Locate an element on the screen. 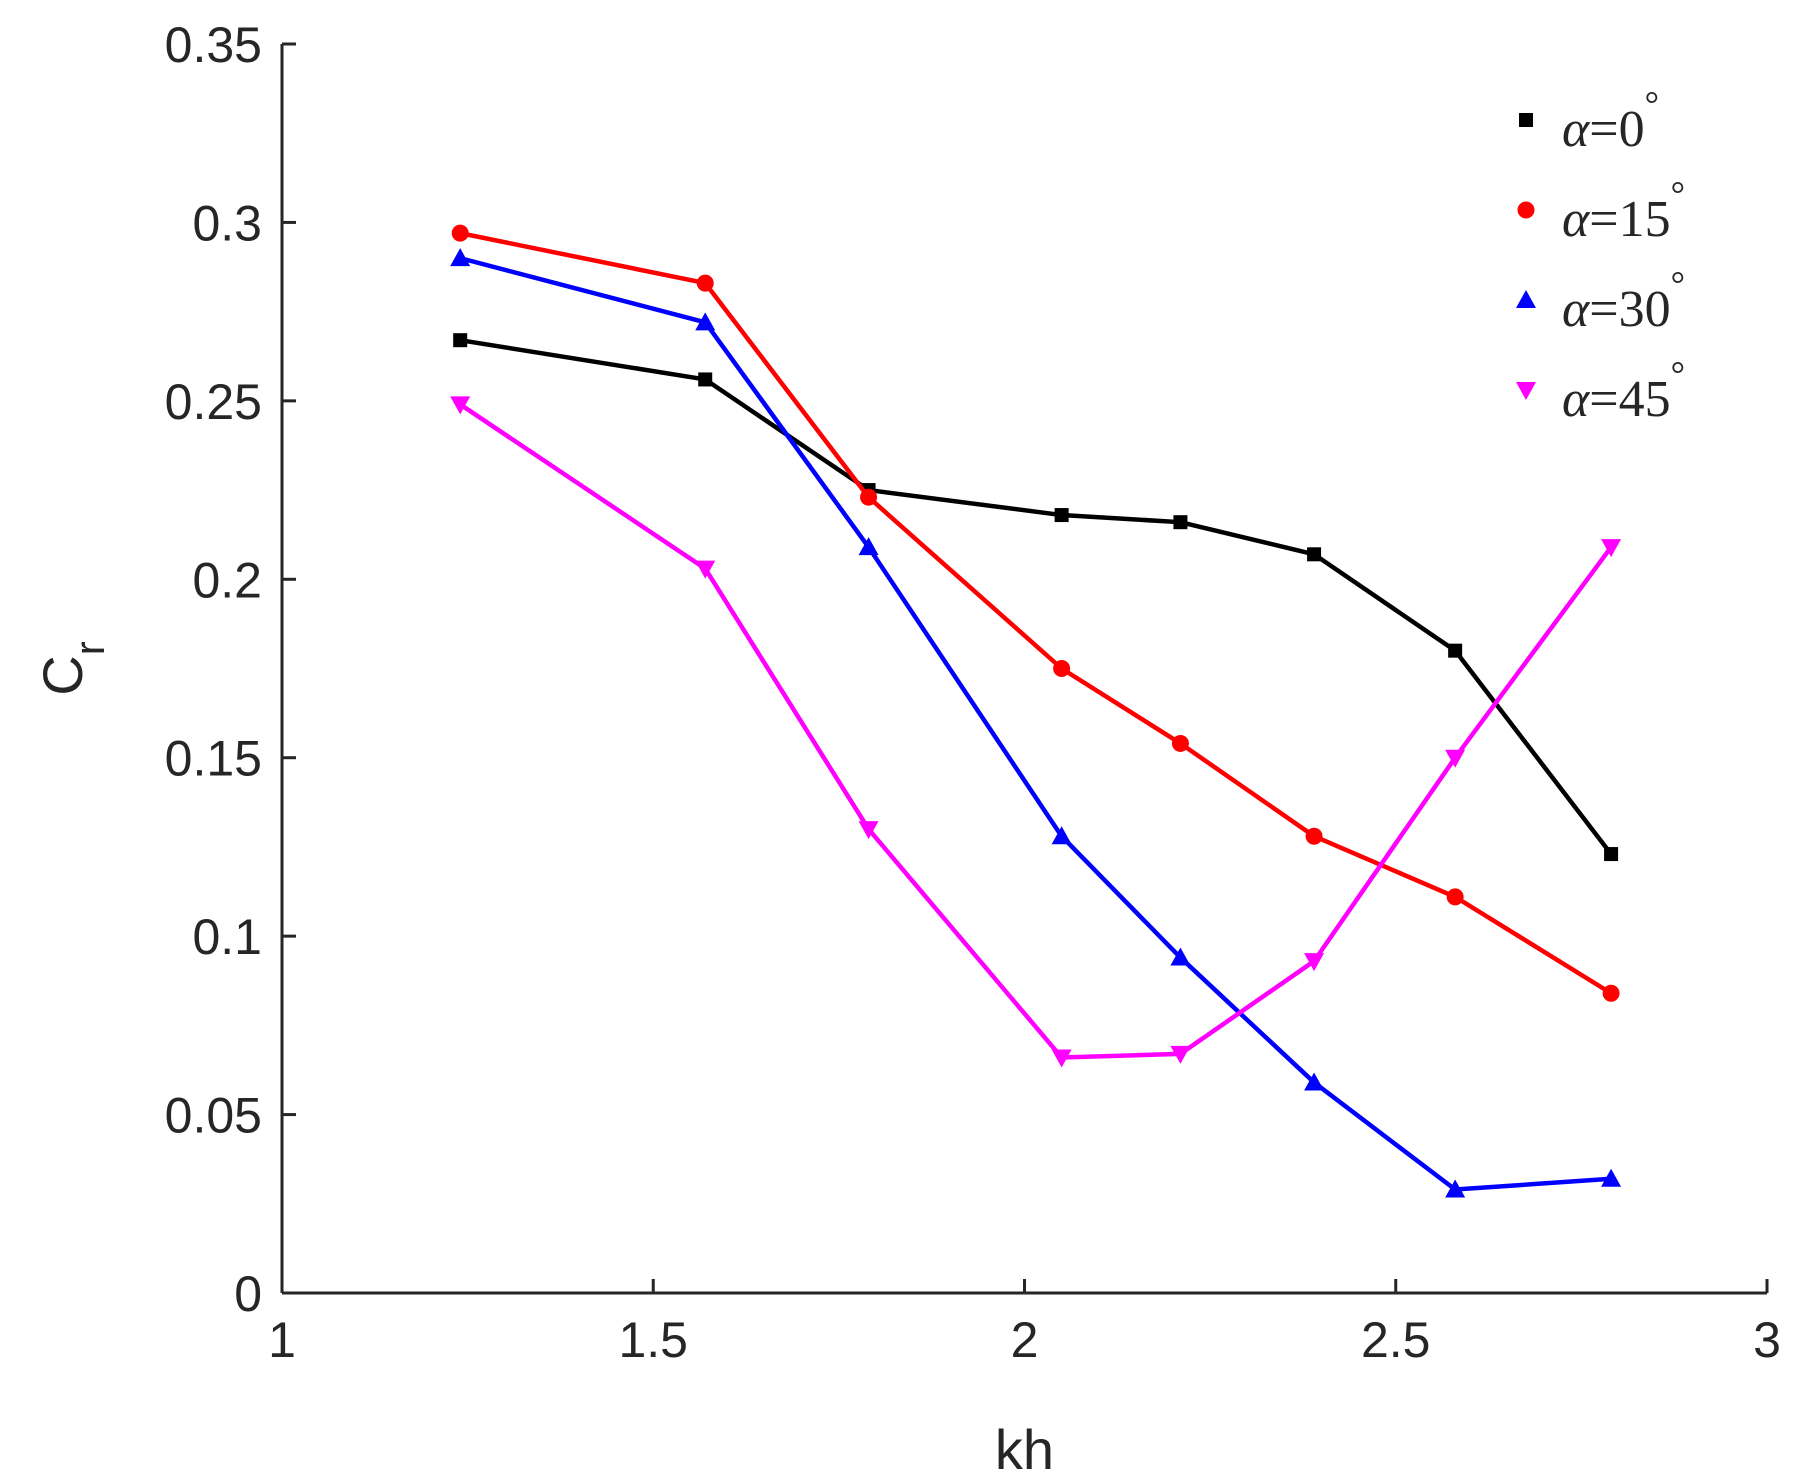 This screenshot has height=1479, width=1812. x-tick-label: 2 is located at coordinates (1025, 1340).